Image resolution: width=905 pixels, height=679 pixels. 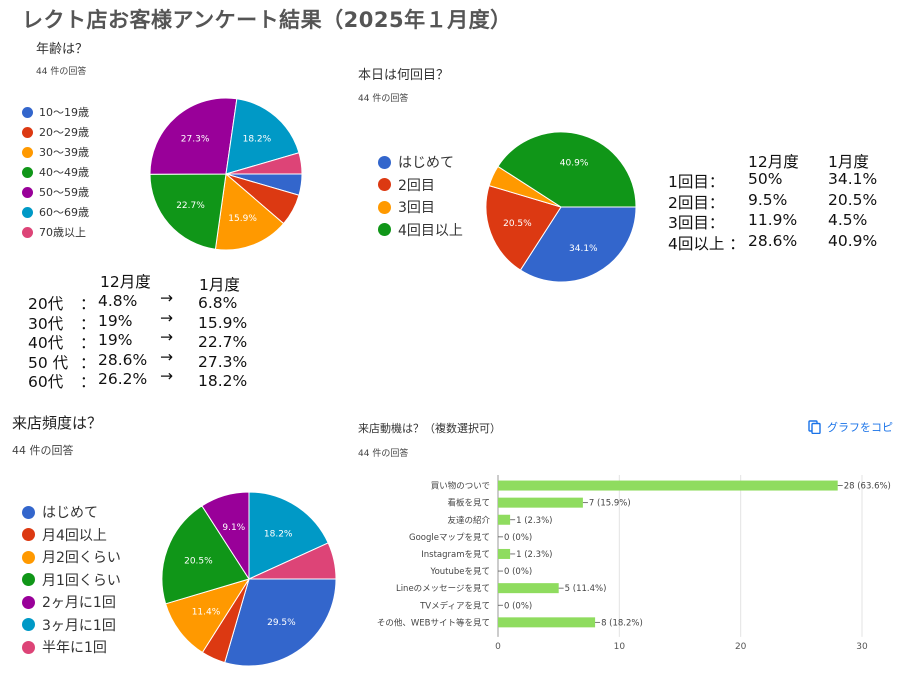 I want to click on age-row-december: 26.2%, so click(x=122, y=379).